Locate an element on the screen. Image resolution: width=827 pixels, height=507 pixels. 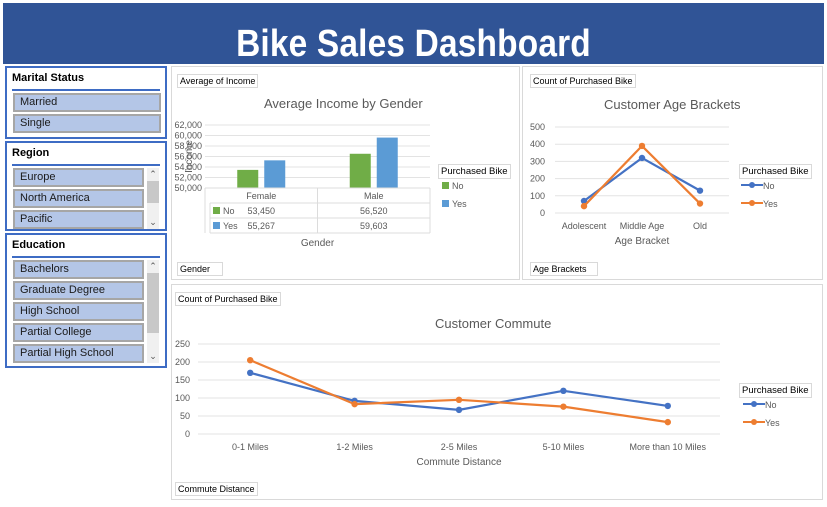
dashboard-title: Bike Sales Dashboard is located at coordinates (413, 44).